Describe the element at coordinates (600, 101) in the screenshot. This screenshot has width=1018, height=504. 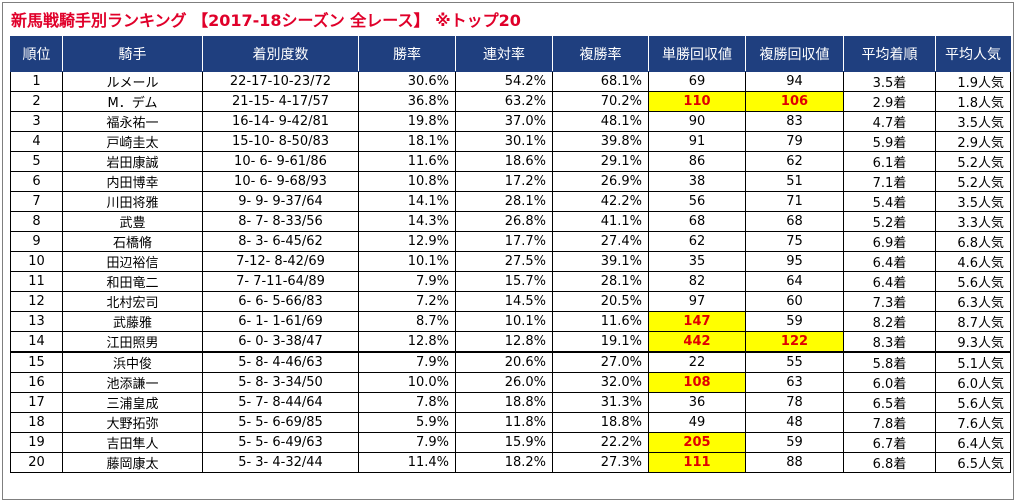
I see `cell-place-rate: 70.2%` at that location.